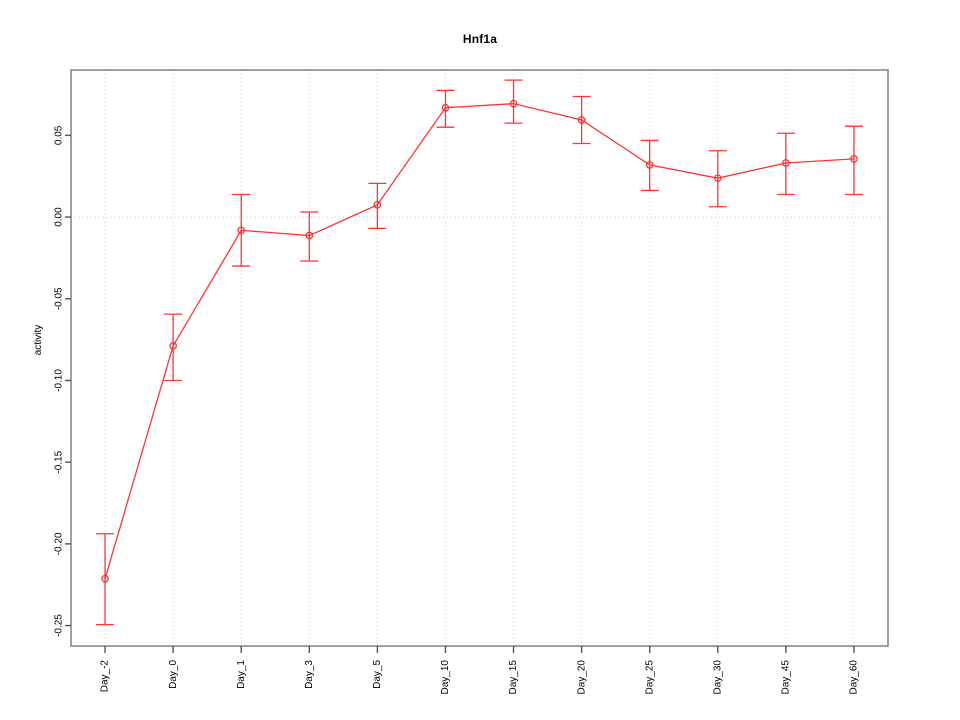  What do you see at coordinates (173, 674) in the screenshot?
I see `x-axis-tick-label: Day_0` at bounding box center [173, 674].